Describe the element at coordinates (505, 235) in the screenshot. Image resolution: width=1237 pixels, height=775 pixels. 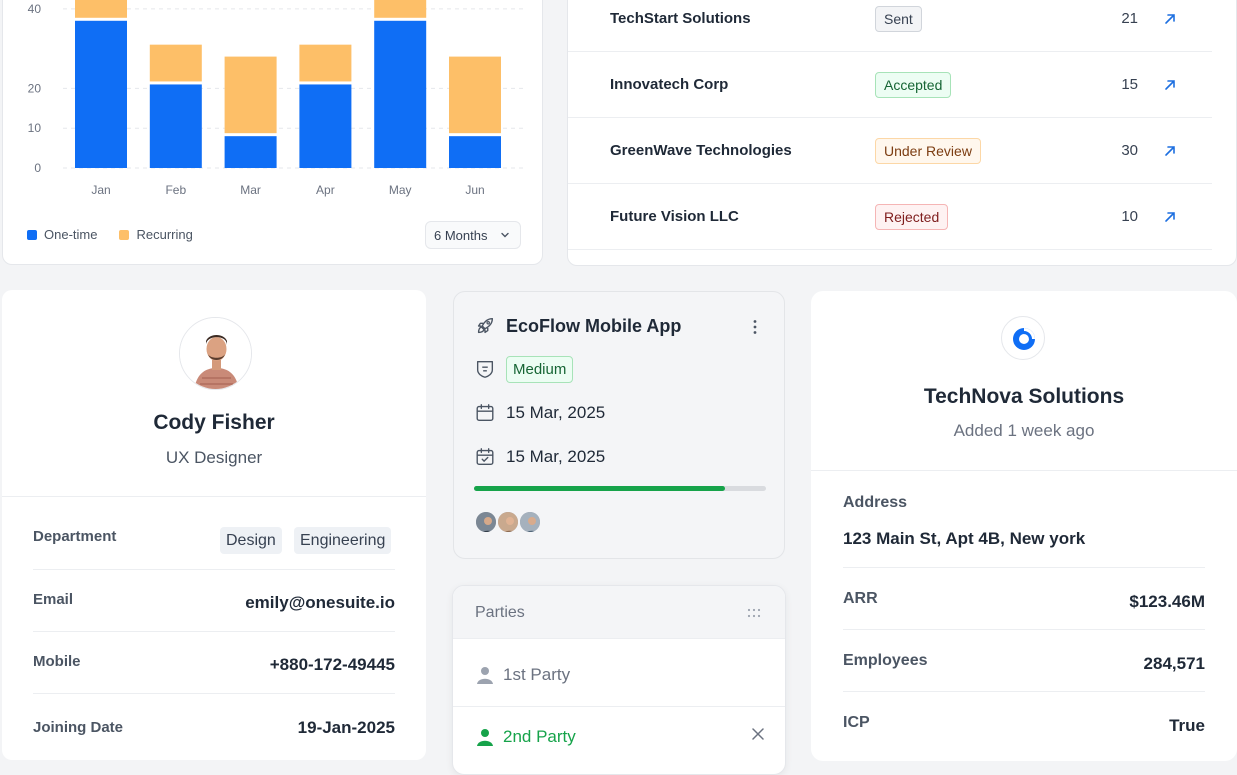
I see `chevron-down-icon` at that location.